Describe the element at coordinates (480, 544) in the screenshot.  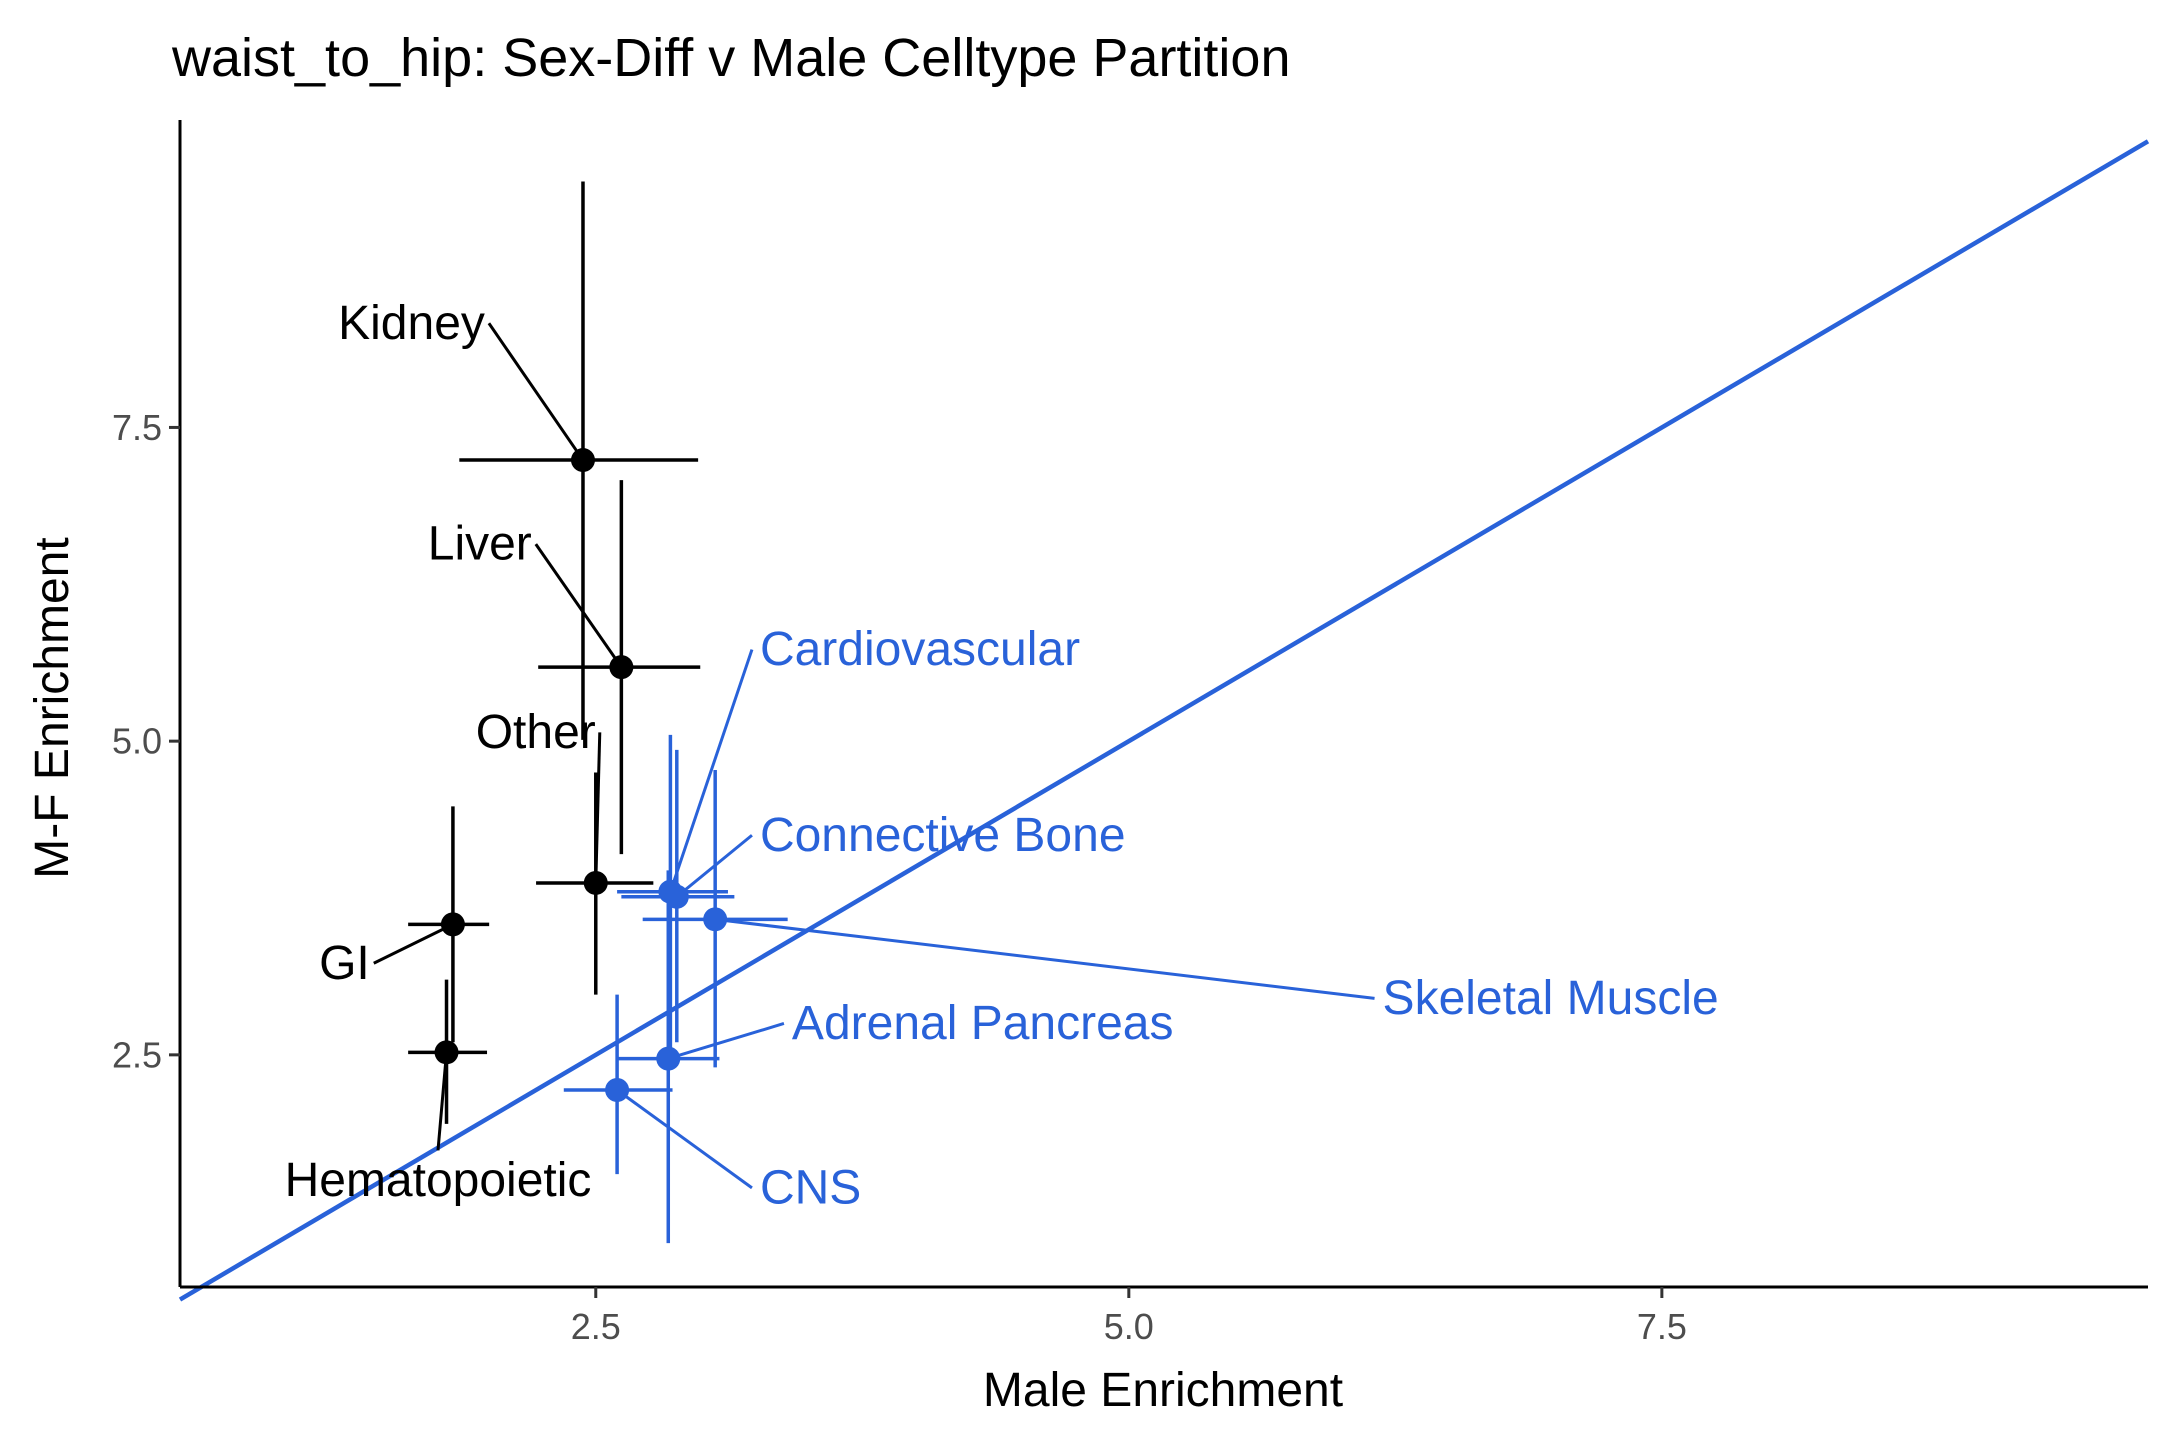
I see `label-liver: Liver` at that location.